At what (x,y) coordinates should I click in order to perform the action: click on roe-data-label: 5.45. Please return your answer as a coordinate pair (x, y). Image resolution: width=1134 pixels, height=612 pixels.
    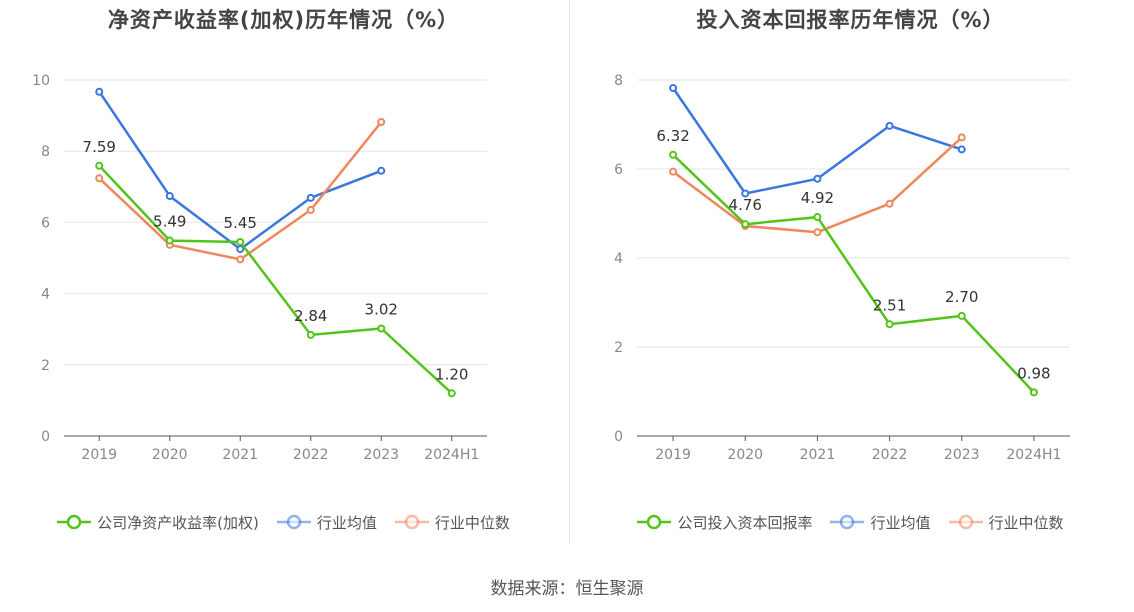
    Looking at the image, I should click on (240, 223).